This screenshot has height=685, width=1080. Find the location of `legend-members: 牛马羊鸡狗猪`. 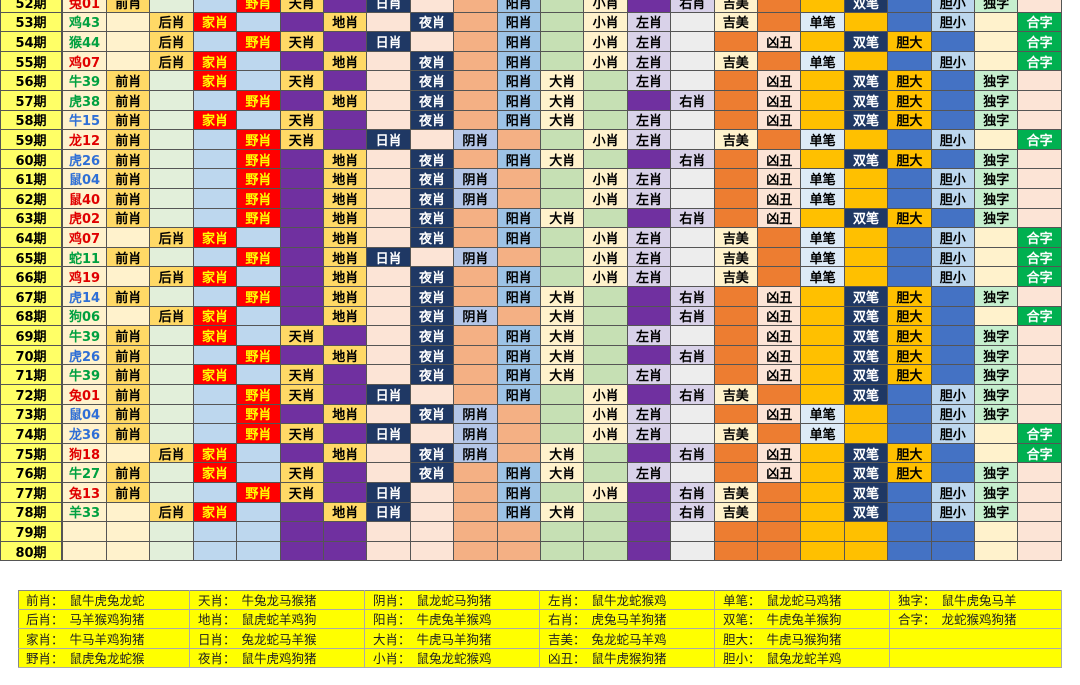

legend-members: 牛马羊鸡狗猪 is located at coordinates (107, 639).